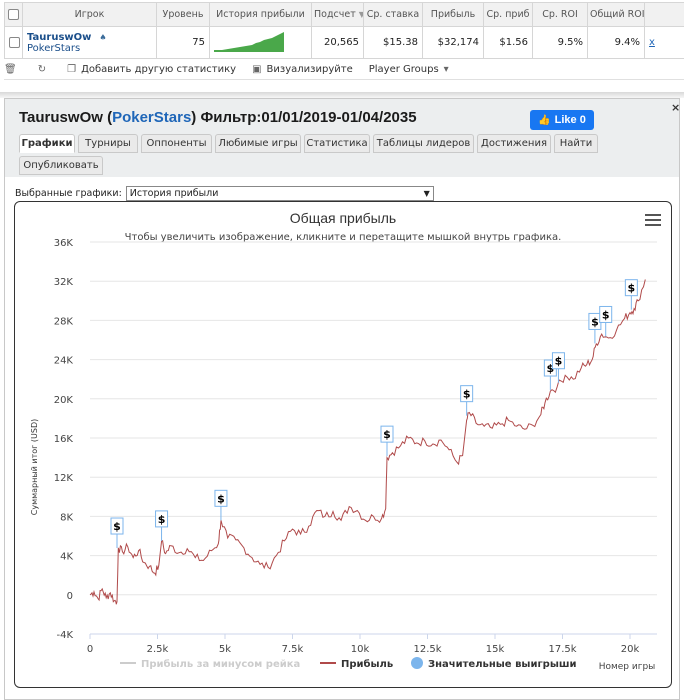 This screenshot has height=700, width=684. I want to click on refresh-button: ↻, so click(44, 69).